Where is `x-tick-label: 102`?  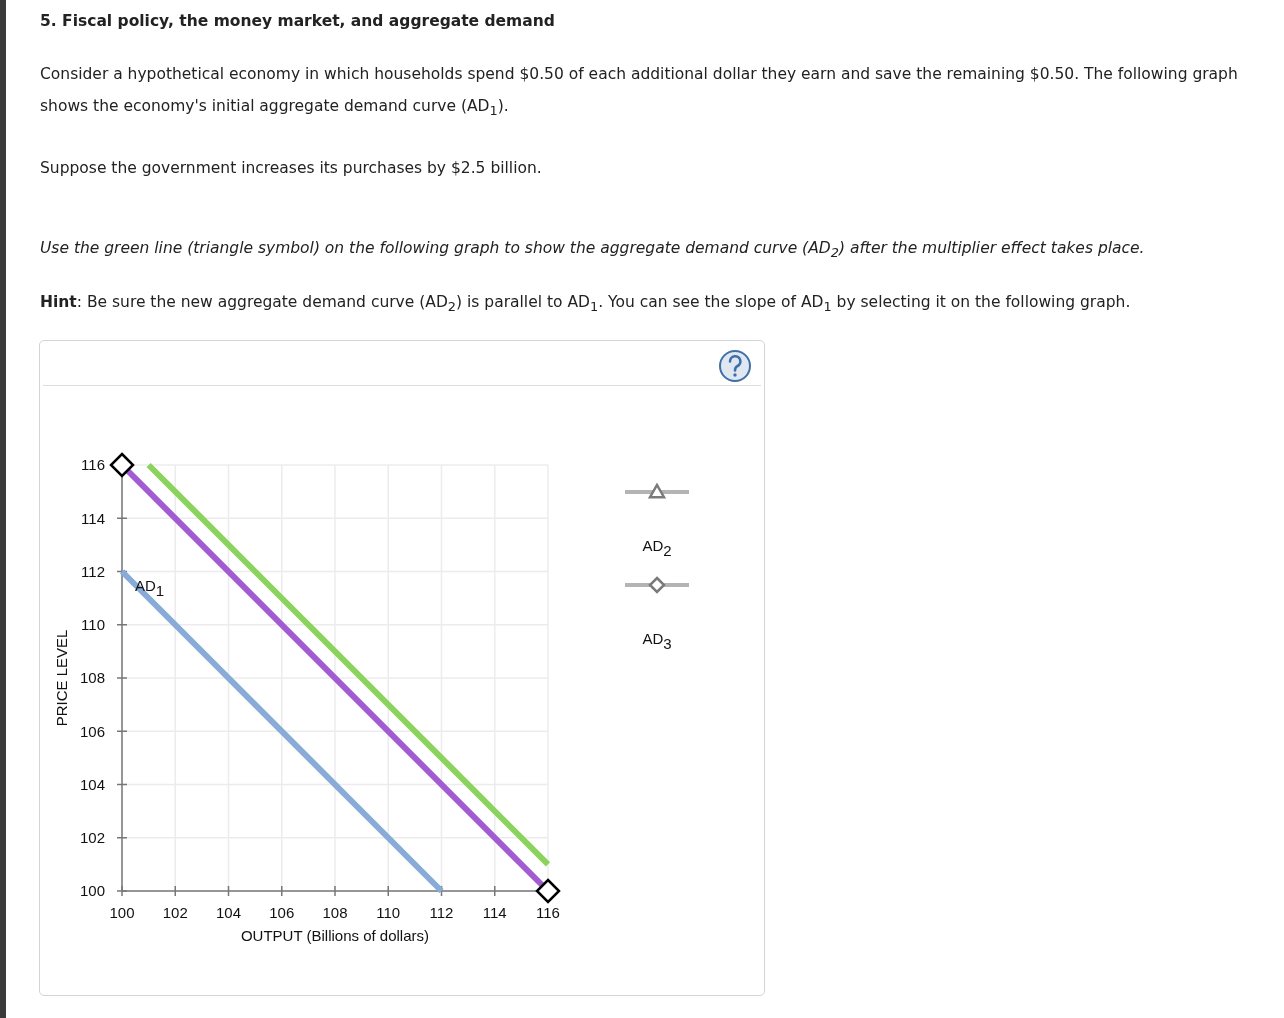 x-tick-label: 102 is located at coordinates (175, 913).